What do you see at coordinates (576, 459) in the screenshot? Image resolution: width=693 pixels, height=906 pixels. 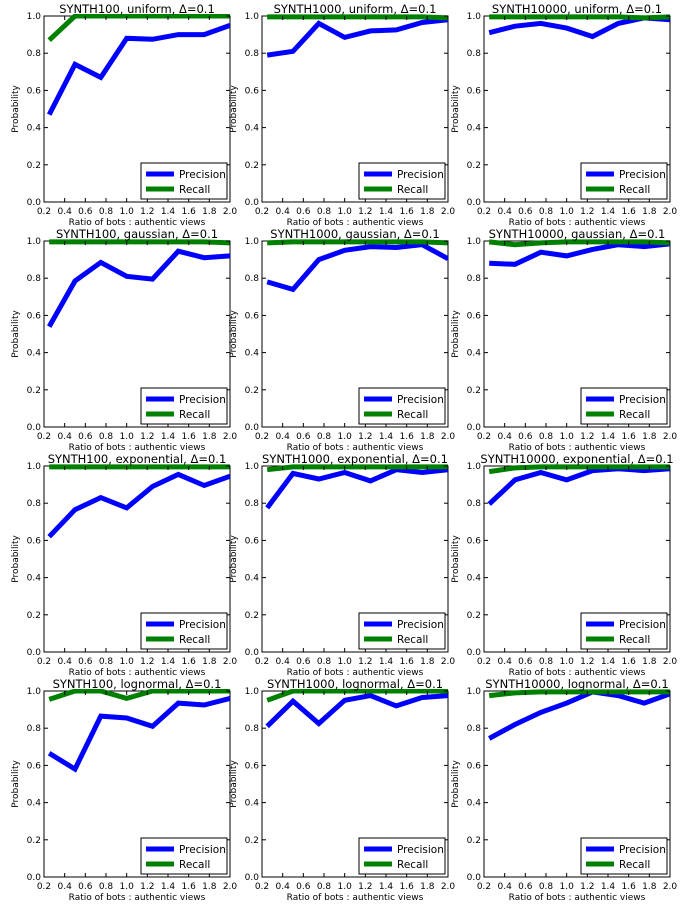 I see `chart-title: SYNTH10000, exponential, Δ=0.1` at bounding box center [576, 459].